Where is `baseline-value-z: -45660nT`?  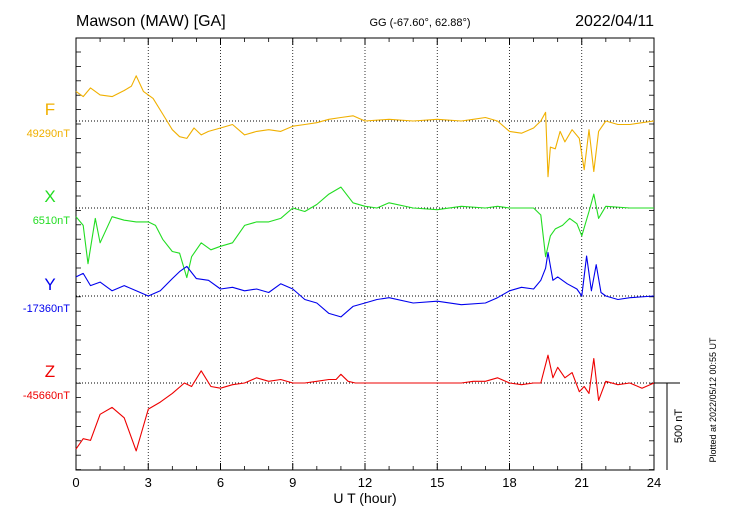
baseline-value-z: -45660nT is located at coordinates (46, 396).